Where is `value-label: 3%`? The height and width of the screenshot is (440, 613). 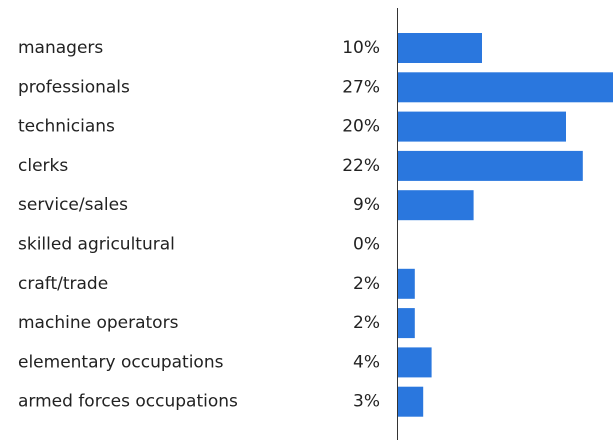
value-label: 3% is located at coordinates (366, 402).